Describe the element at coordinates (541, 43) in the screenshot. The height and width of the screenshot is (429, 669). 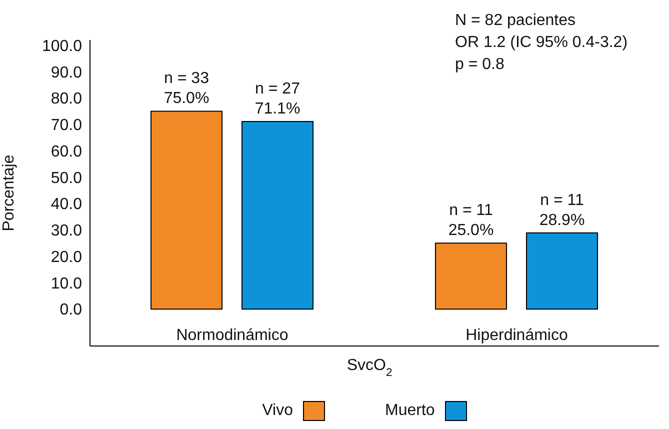
I see `annotation: OR 1.2 (IC 95% 0.4-3.2)` at that location.